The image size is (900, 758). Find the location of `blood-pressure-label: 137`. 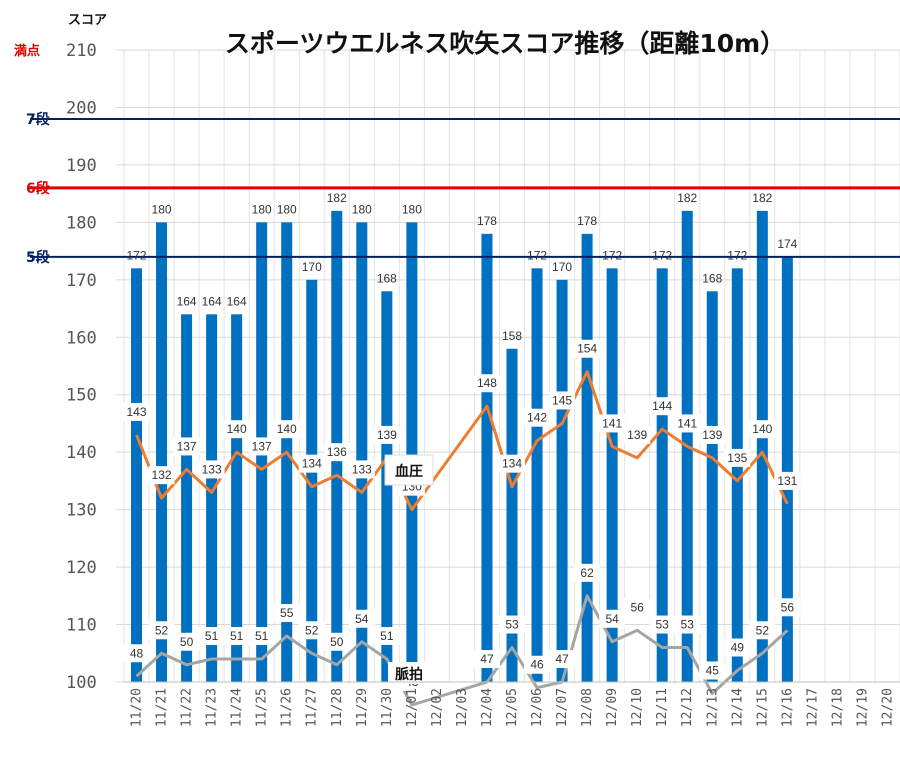

blood-pressure-label: 137 is located at coordinates (262, 446).